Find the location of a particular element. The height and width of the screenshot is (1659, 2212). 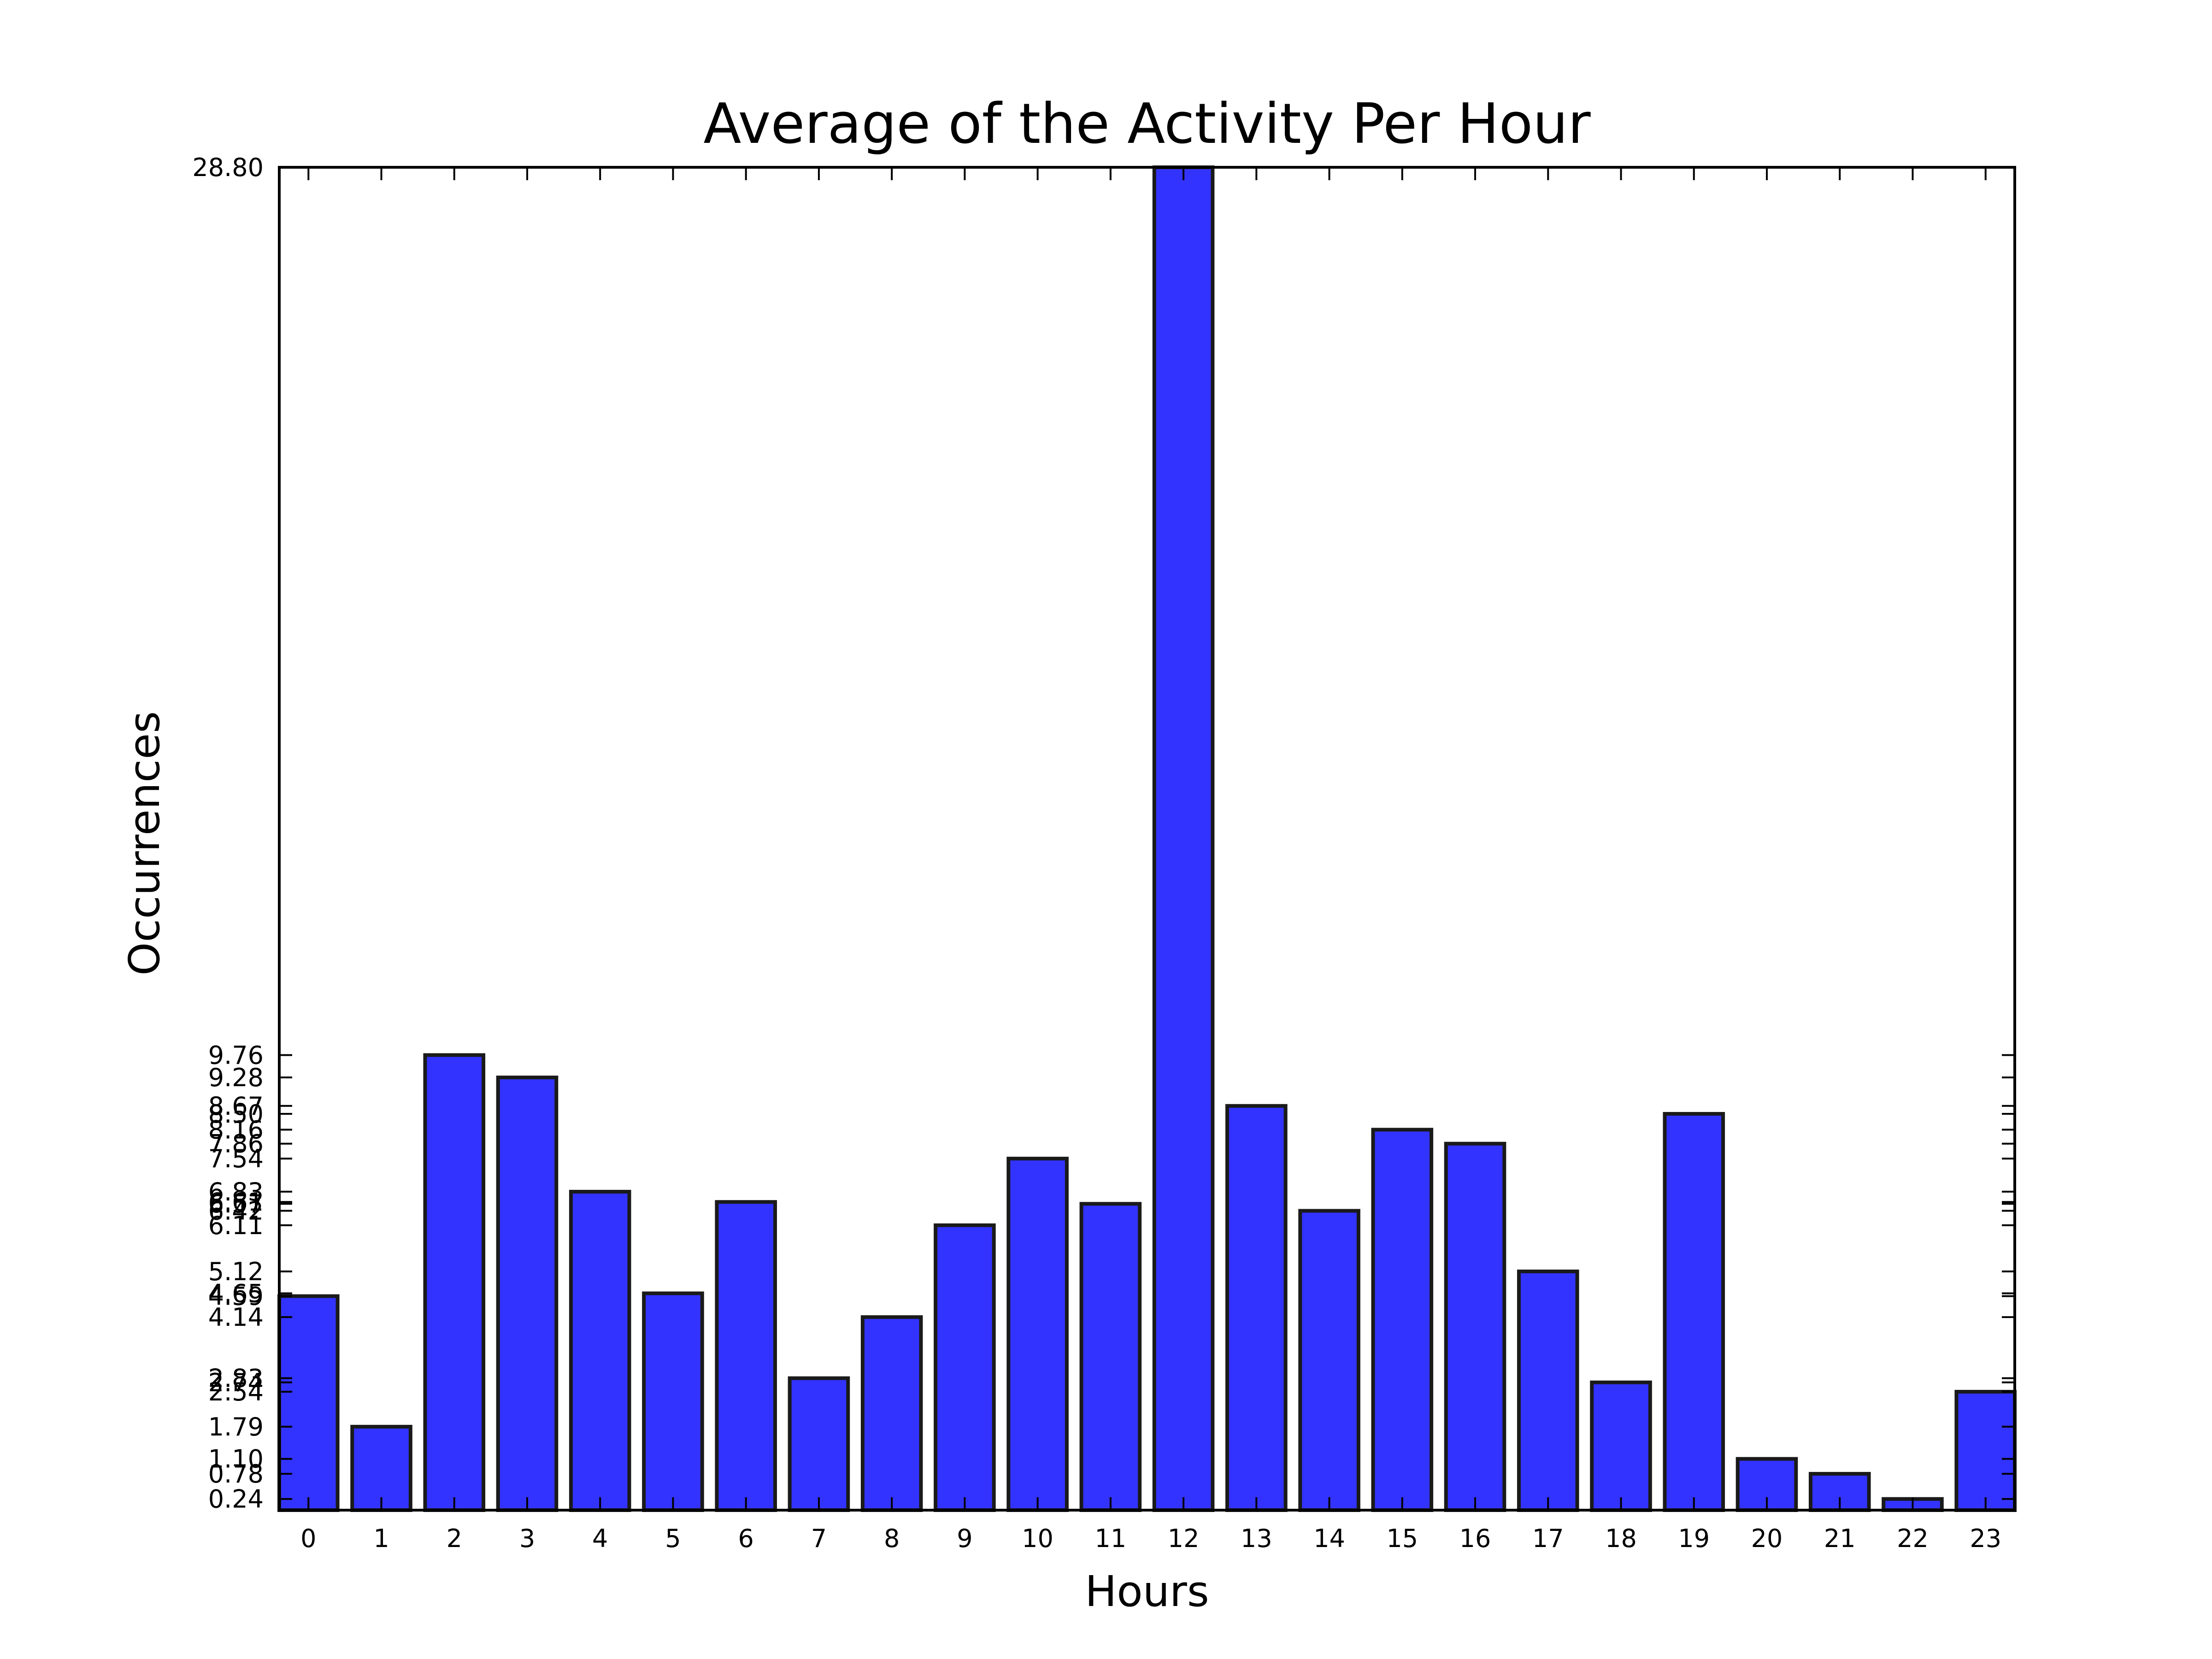

y-tick-label: 6.57 is located at coordinates (236, 1203).